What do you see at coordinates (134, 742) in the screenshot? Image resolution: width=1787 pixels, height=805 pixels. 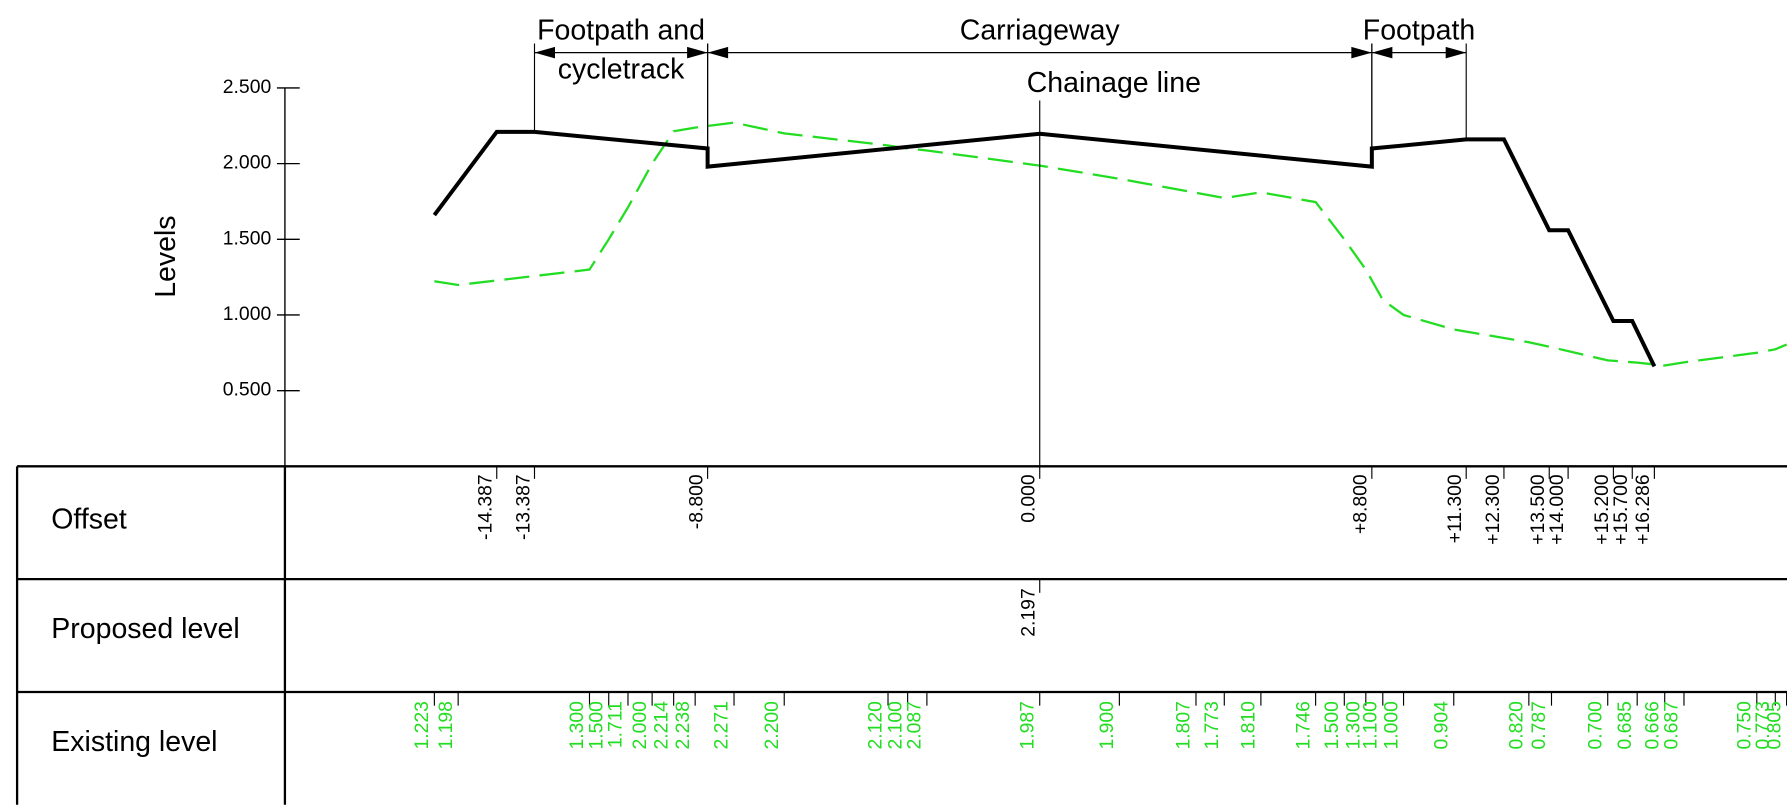 I see `row-heading: Existing level` at bounding box center [134, 742].